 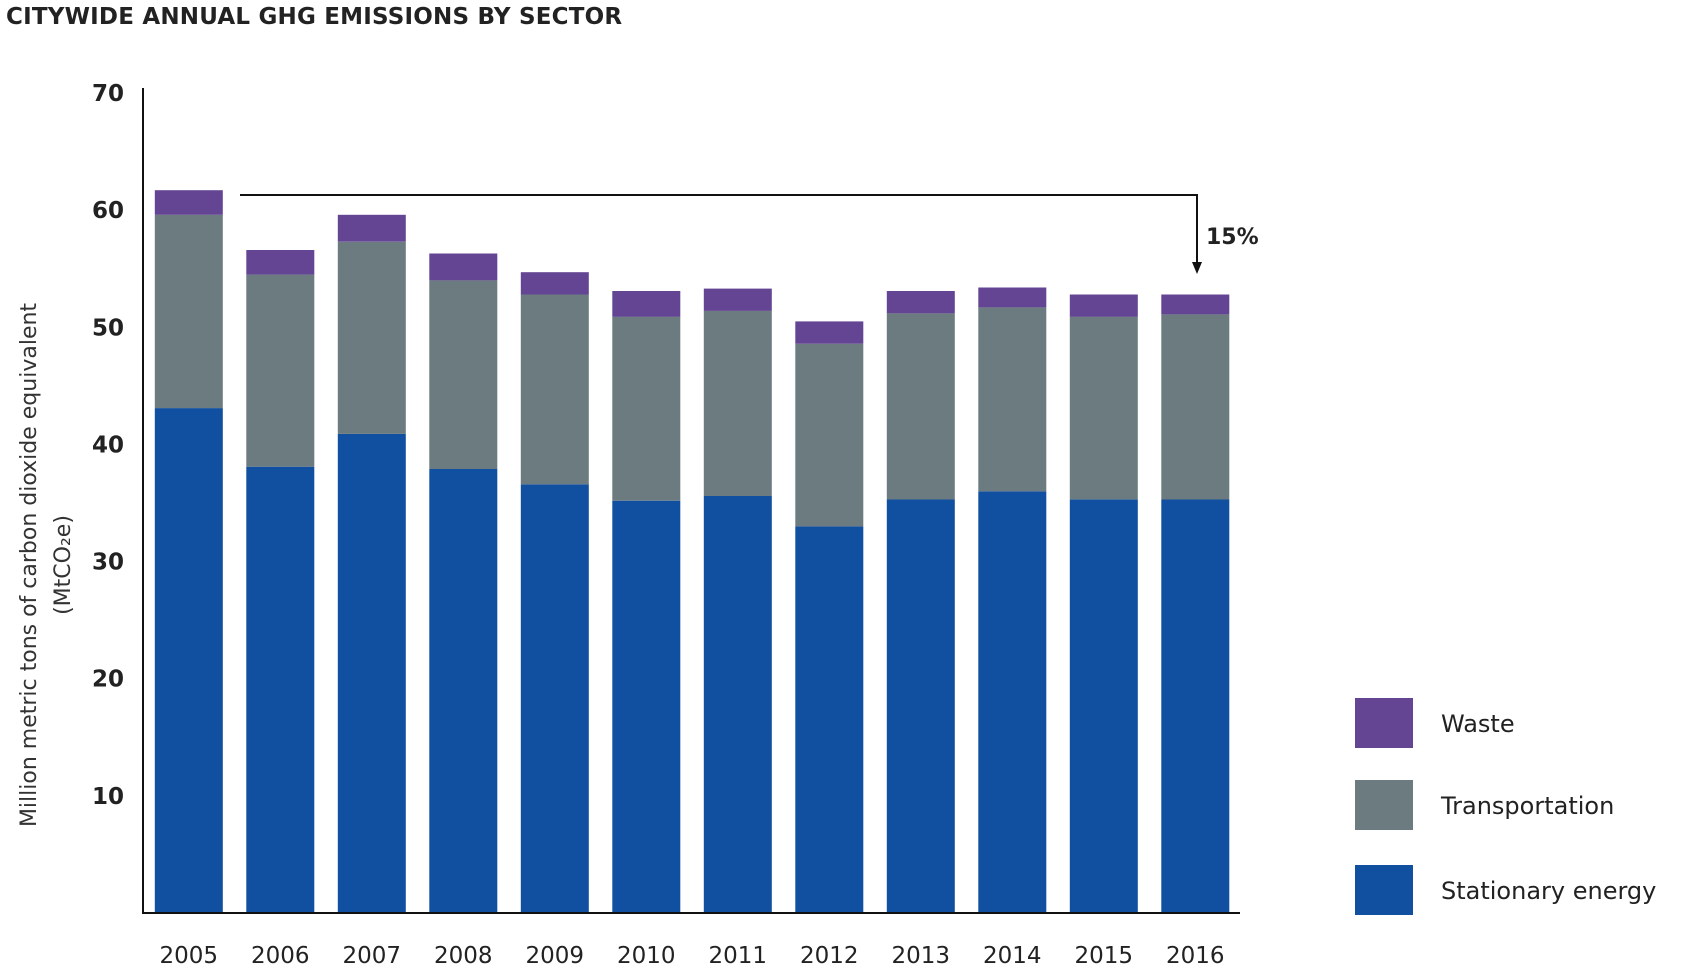 What do you see at coordinates (1195, 407) in the screenshot?
I see `bar-transportation-2016` at bounding box center [1195, 407].